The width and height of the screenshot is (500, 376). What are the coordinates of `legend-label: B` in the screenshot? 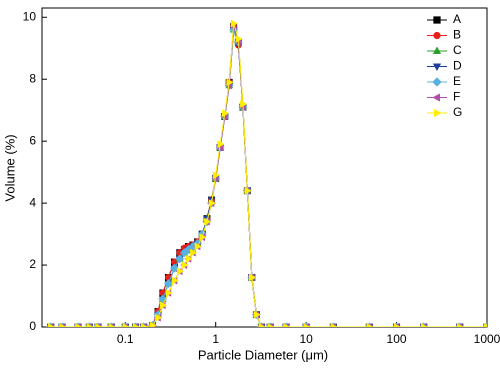 It's located at (457, 35).